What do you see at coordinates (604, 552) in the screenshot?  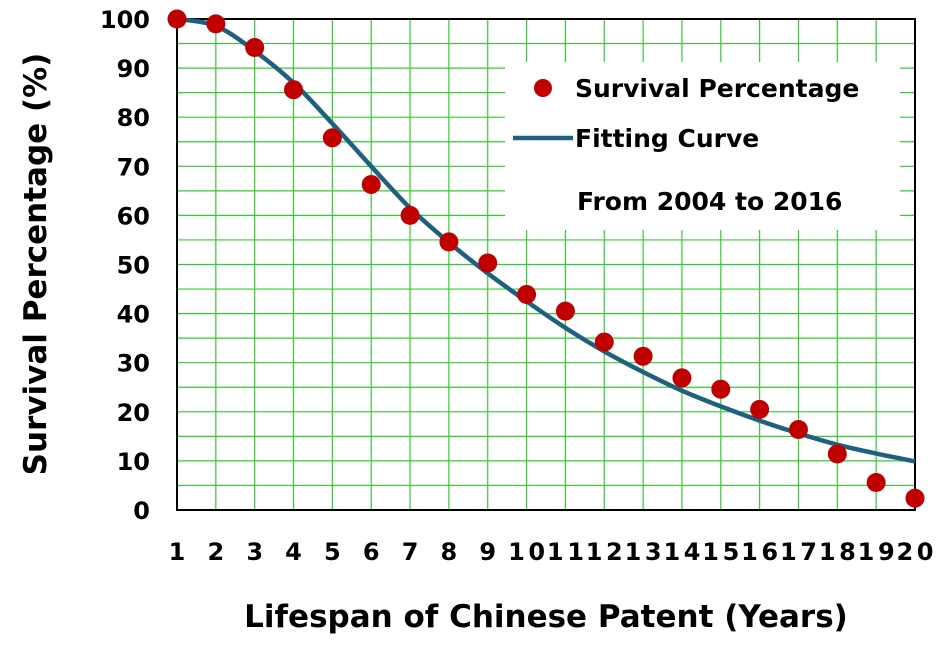 I see `x-tick-label: 12` at bounding box center [604, 552].